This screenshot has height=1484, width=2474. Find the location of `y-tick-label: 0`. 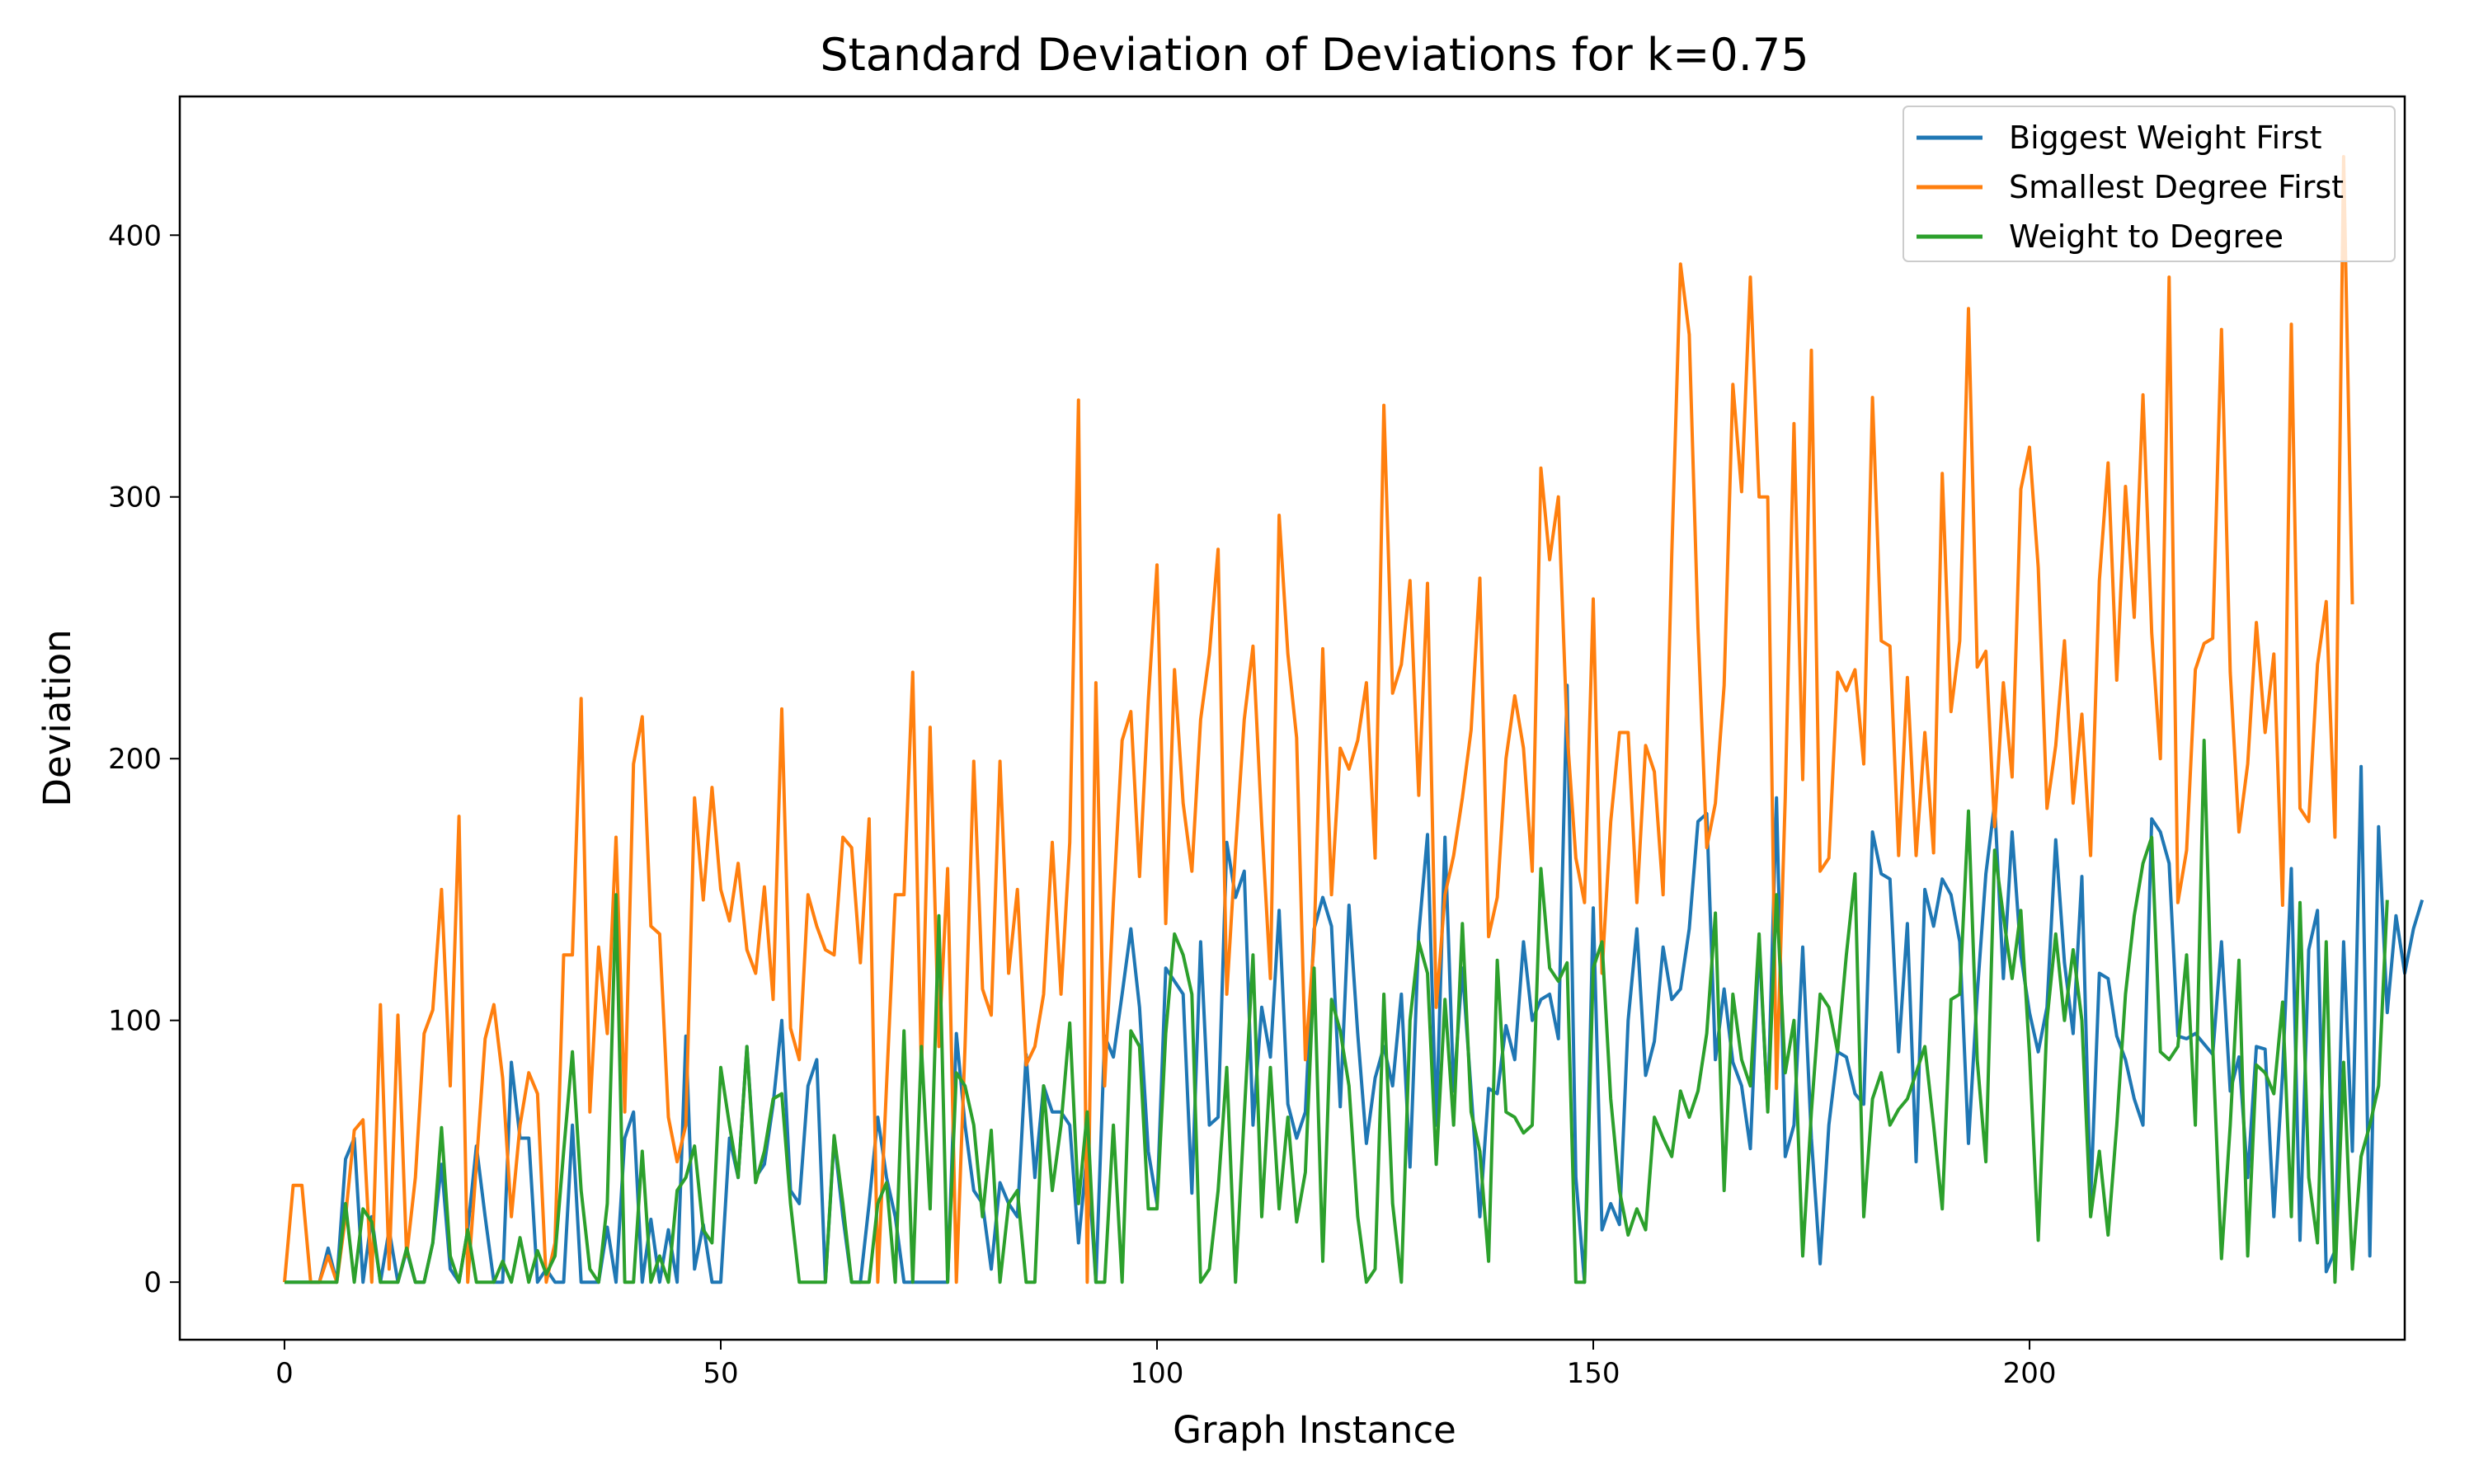

y-tick-label: 0 is located at coordinates (152, 1282).